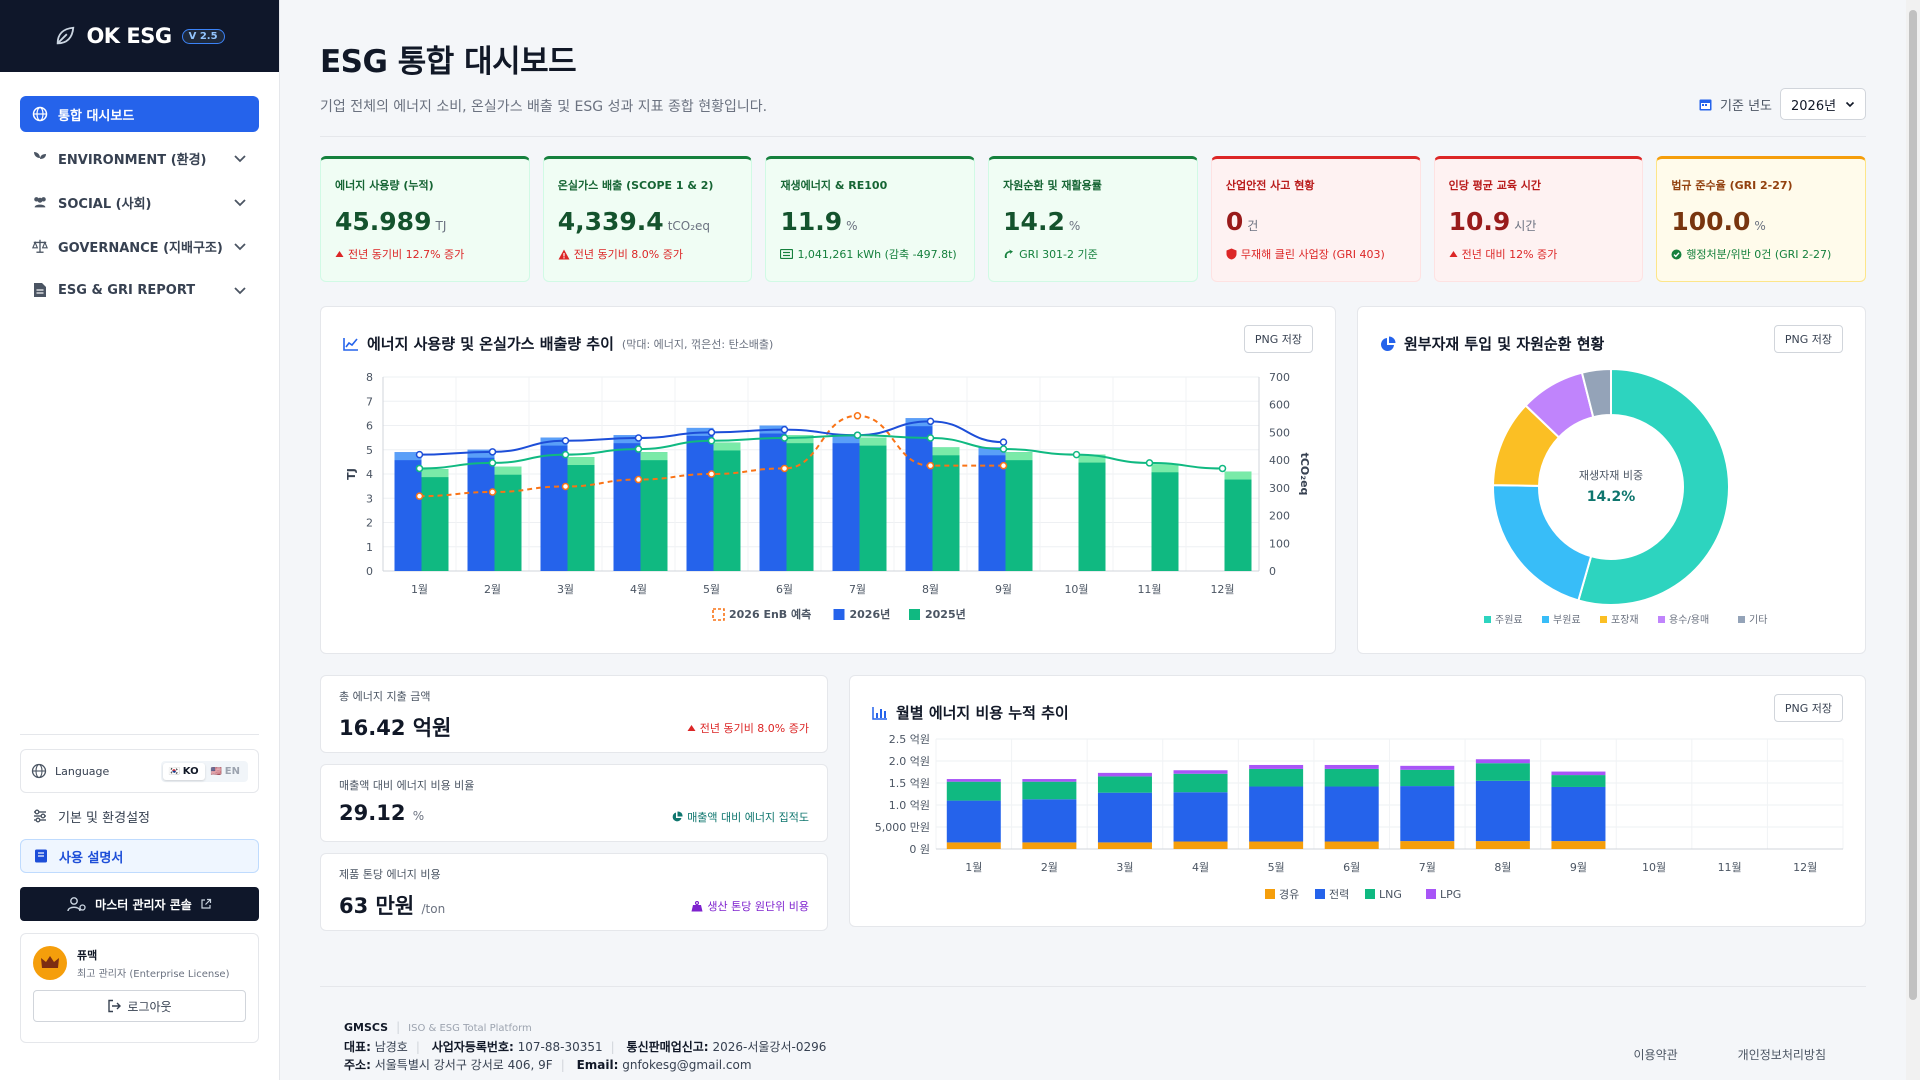 The width and height of the screenshot is (1920, 1080). Describe the element at coordinates (1074, 226) in the screenshot. I see `kpi-unit: %` at that location.